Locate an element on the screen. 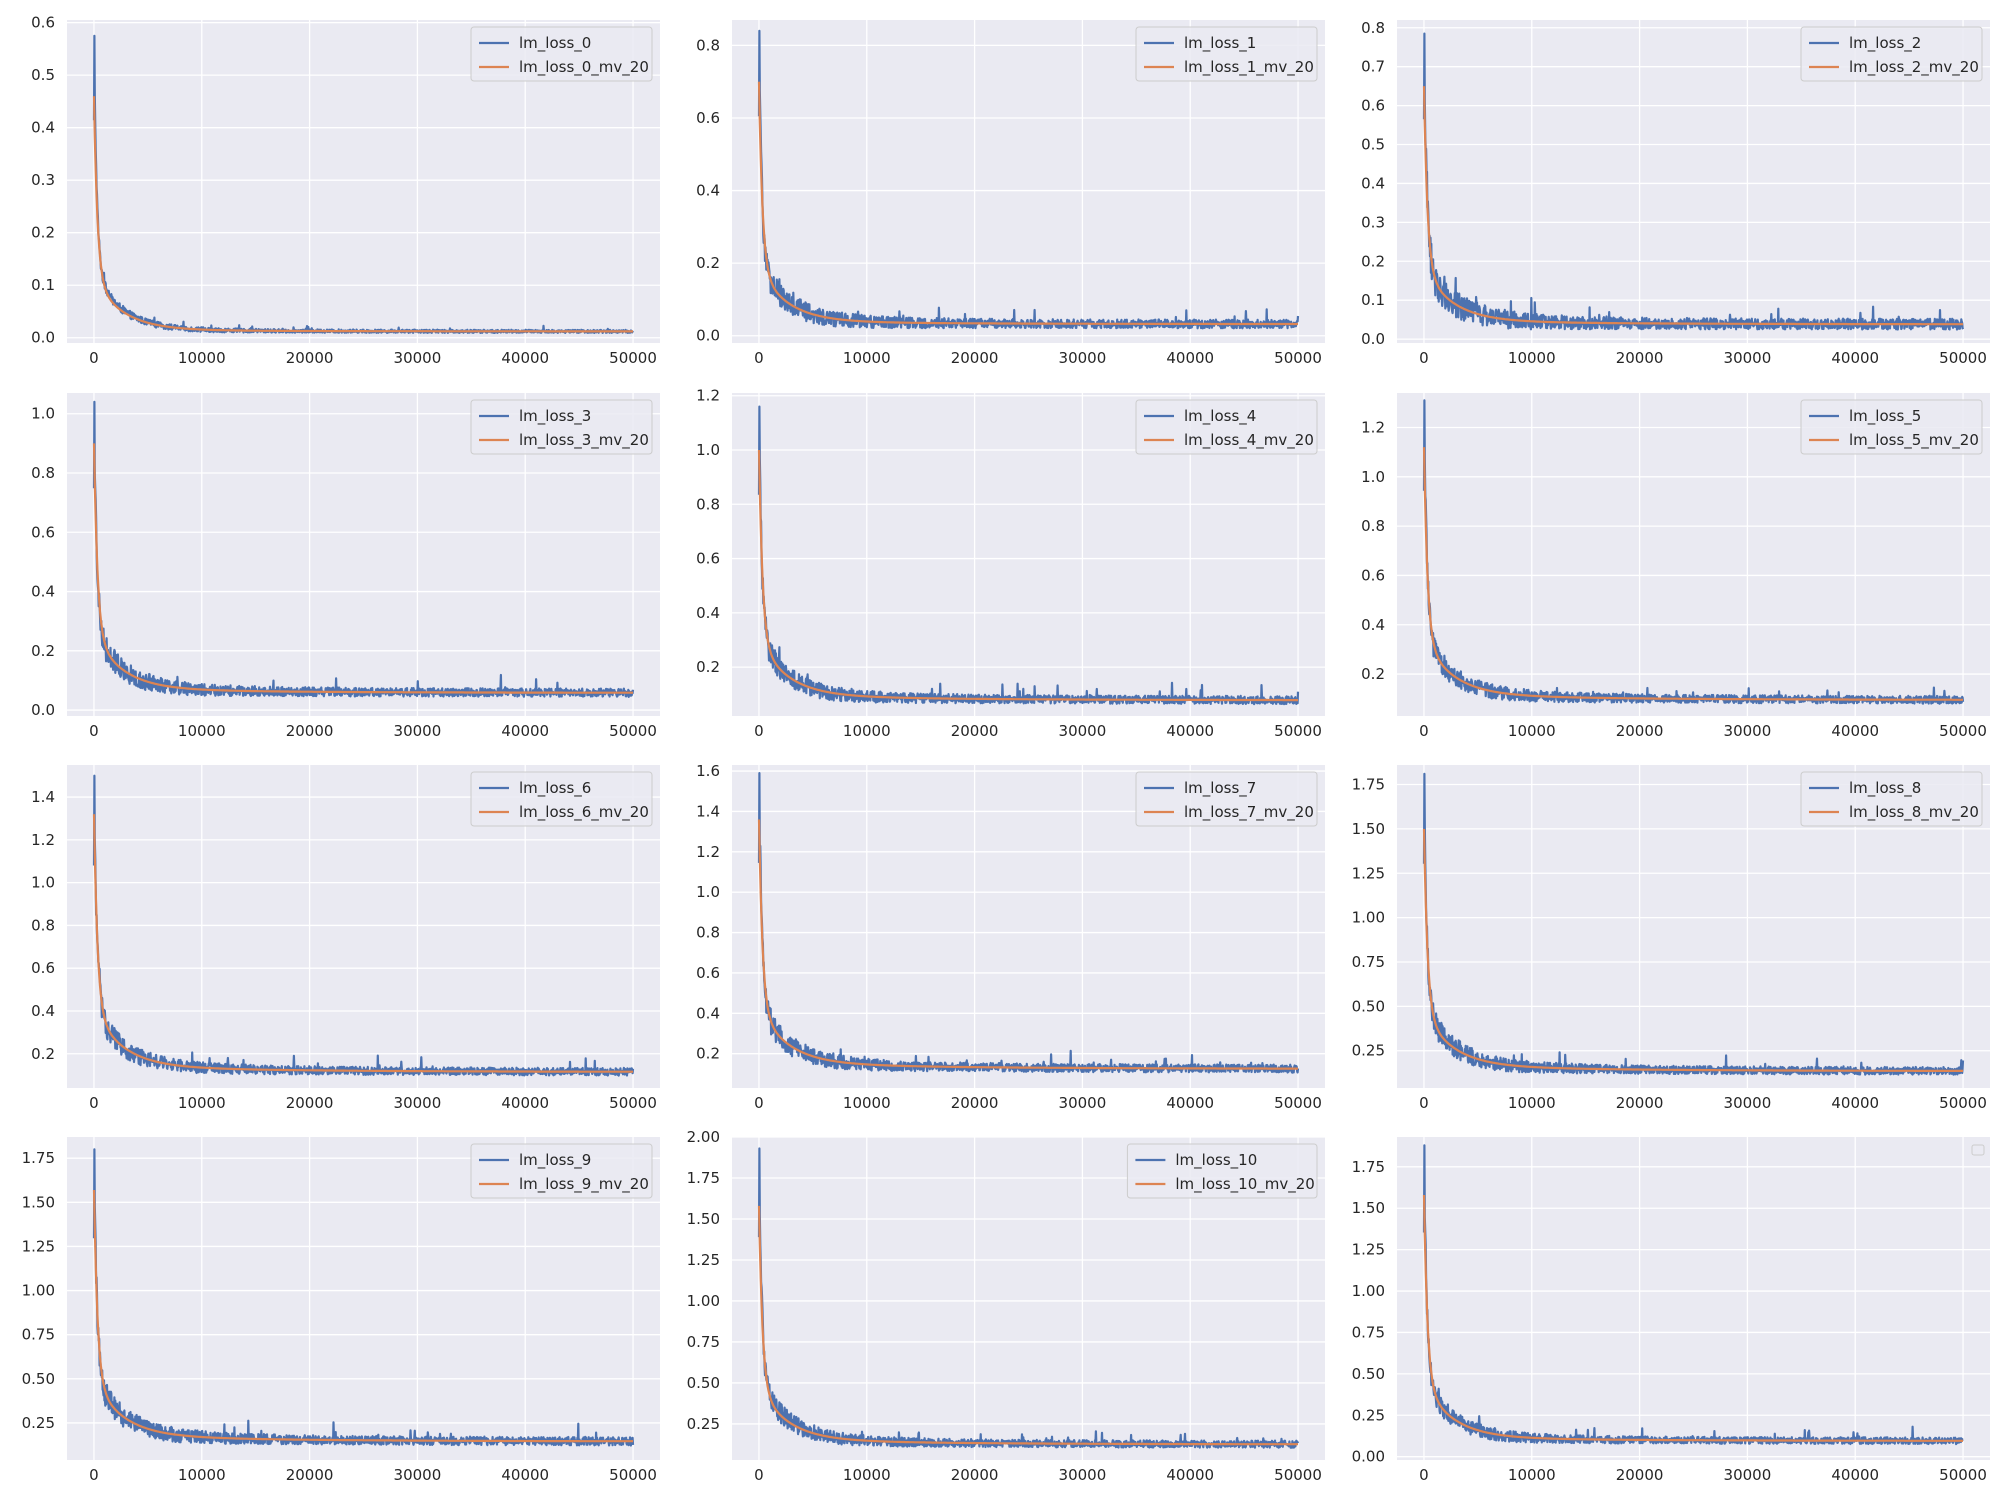  legend-label: lm_loss_8 is located at coordinates (1885, 788).